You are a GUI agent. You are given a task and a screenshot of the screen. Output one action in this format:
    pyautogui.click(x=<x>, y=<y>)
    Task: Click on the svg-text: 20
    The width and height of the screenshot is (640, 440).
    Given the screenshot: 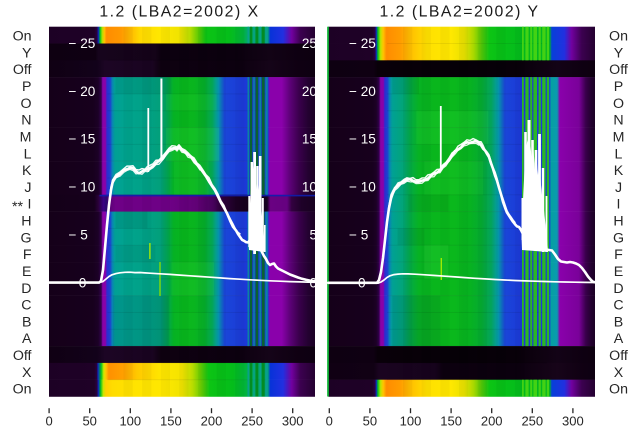 What is the action you would take?
    pyautogui.click(x=310, y=91)
    